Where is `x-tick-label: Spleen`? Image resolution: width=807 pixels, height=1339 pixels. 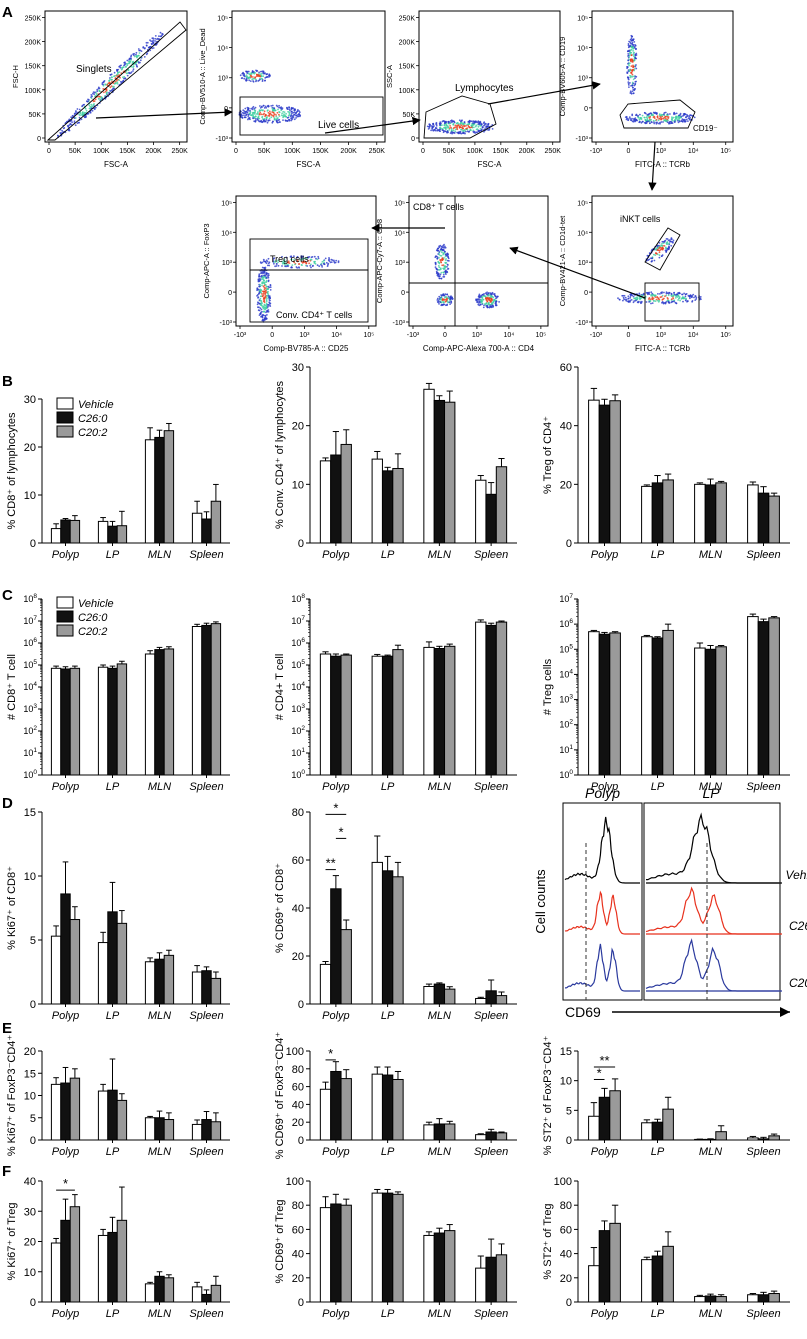 x-tick-label: Spleen is located at coordinates (206, 1314).